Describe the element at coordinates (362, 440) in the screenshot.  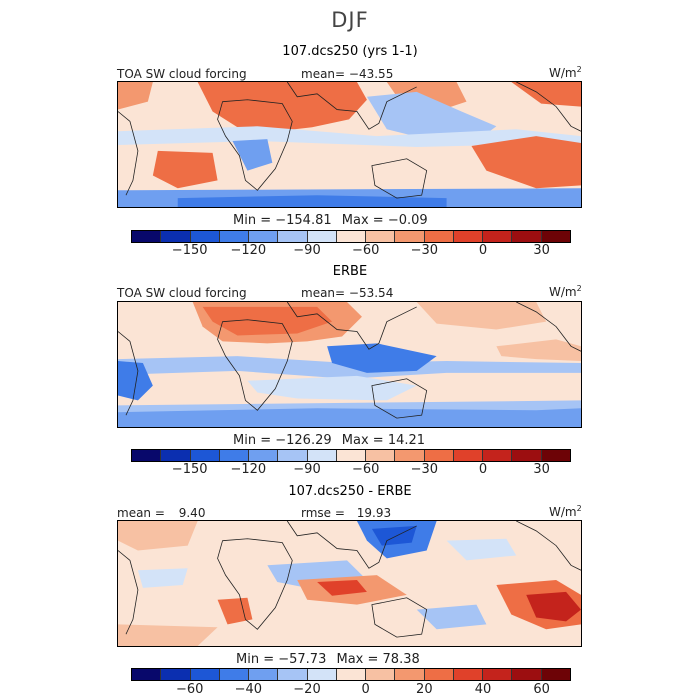
I see `panel-2-max-label: Max =` at that location.